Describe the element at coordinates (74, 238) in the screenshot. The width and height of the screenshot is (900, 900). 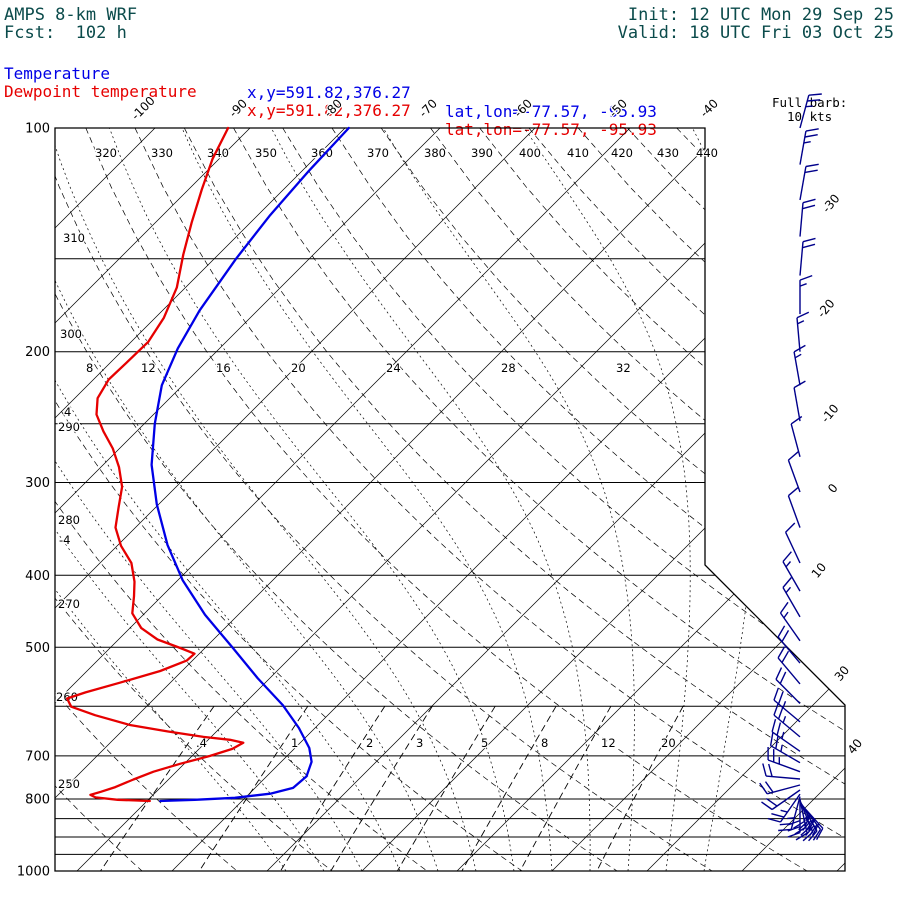
I see `theta-label: 310` at that location.